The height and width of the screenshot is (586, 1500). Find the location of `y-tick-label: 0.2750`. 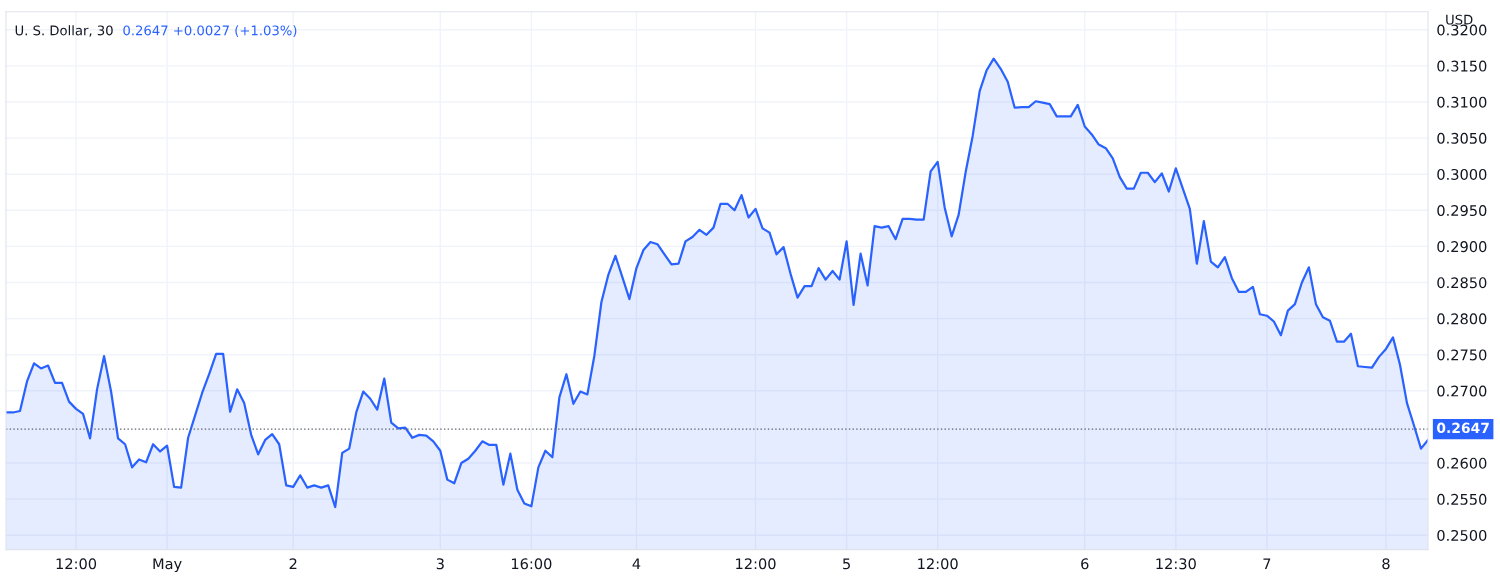

y-tick-label: 0.2750 is located at coordinates (1462, 355).